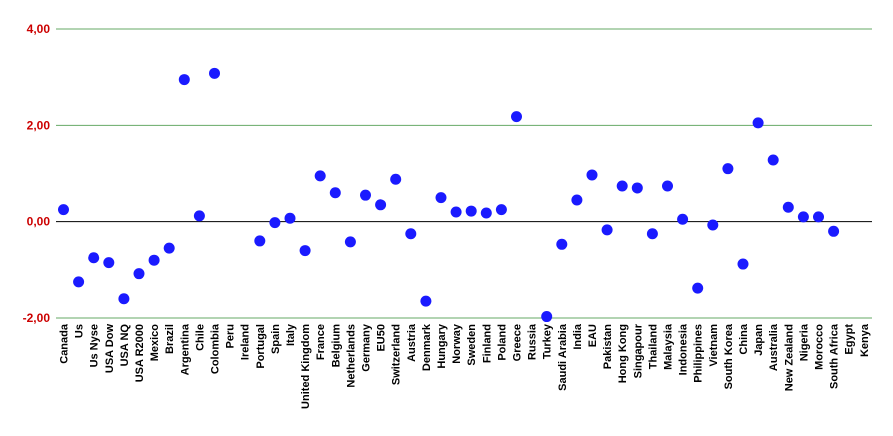  I want to click on x-tick-label: India, so click(578, 336).